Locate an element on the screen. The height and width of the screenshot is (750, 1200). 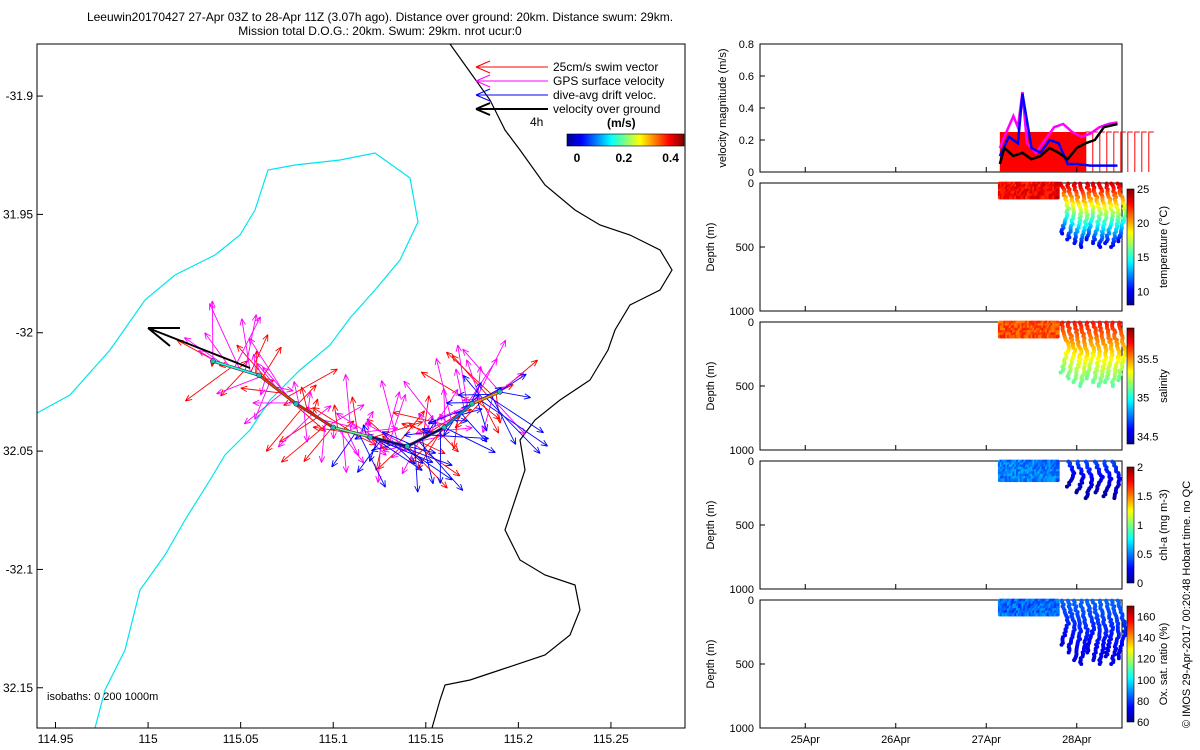
y-tick-label: 500 is located at coordinates (745, 387).